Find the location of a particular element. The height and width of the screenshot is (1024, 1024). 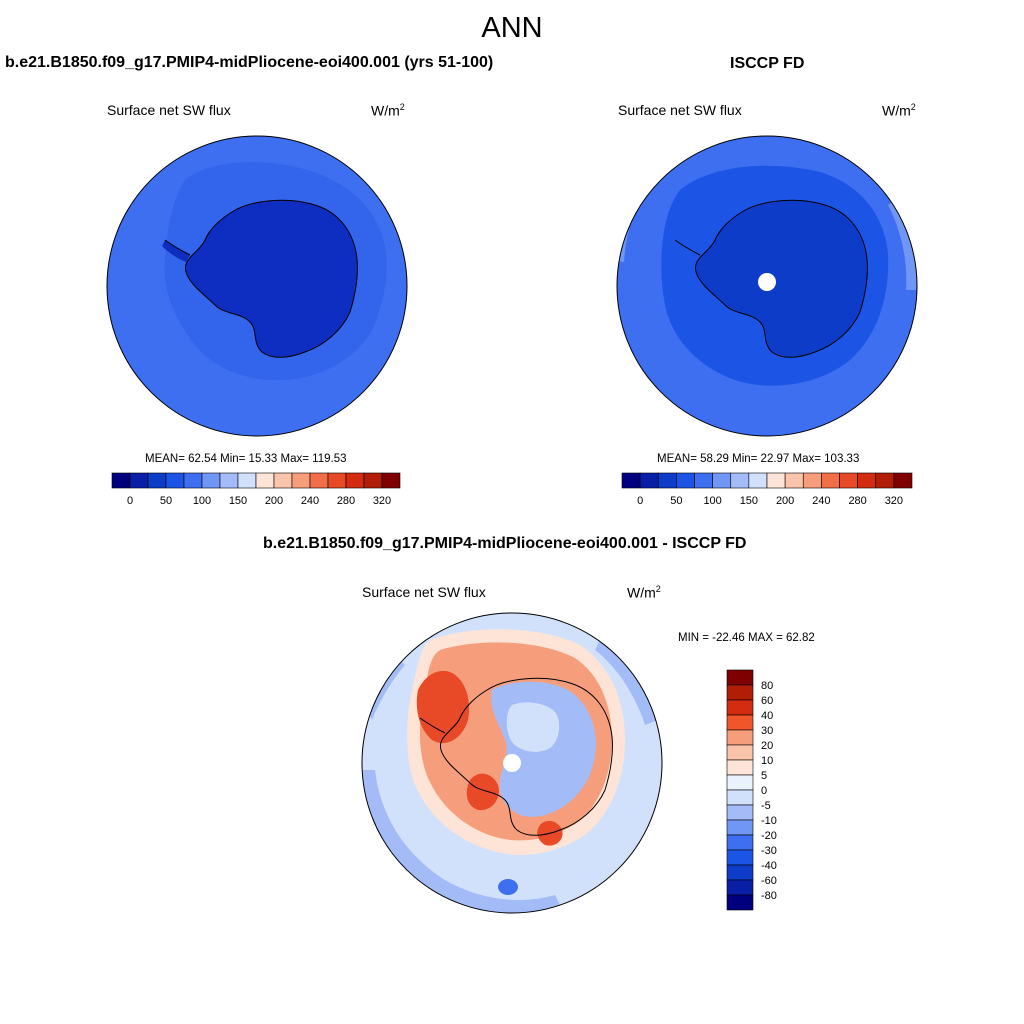

panel-2-stats: MEAN= 58.29 Min= 22.97 Max= 103.33 is located at coordinates (758, 459).